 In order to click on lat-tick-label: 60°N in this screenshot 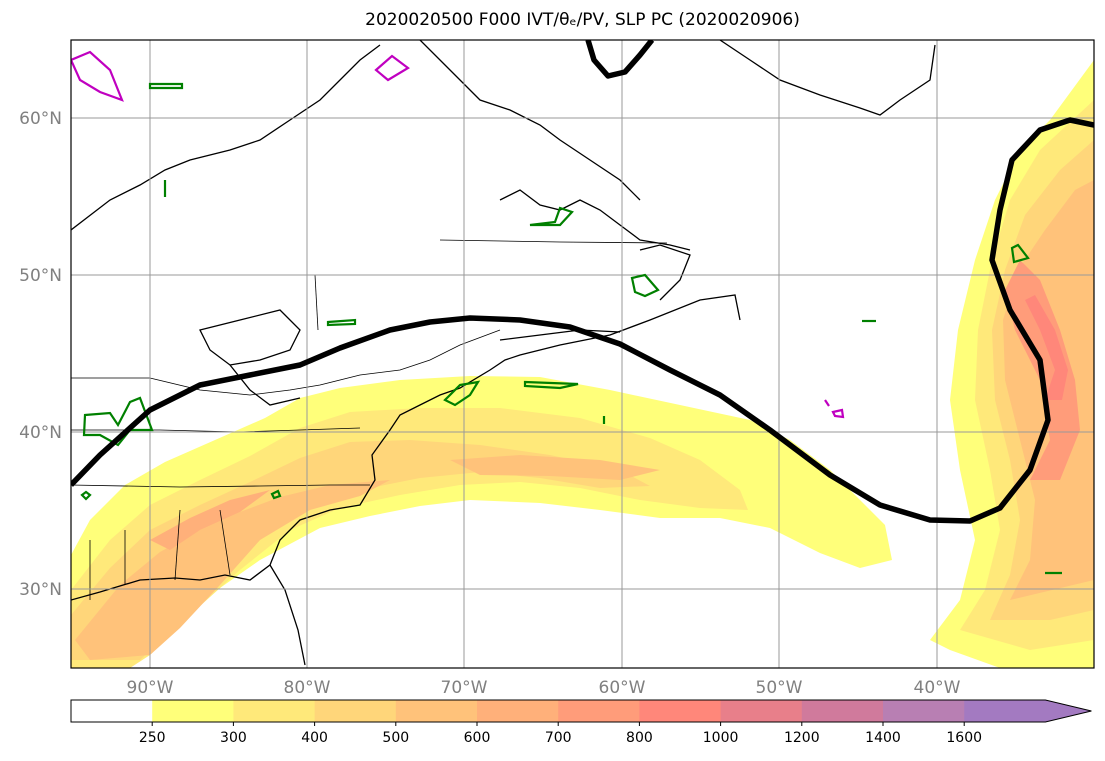, I will do `click(40, 119)`.